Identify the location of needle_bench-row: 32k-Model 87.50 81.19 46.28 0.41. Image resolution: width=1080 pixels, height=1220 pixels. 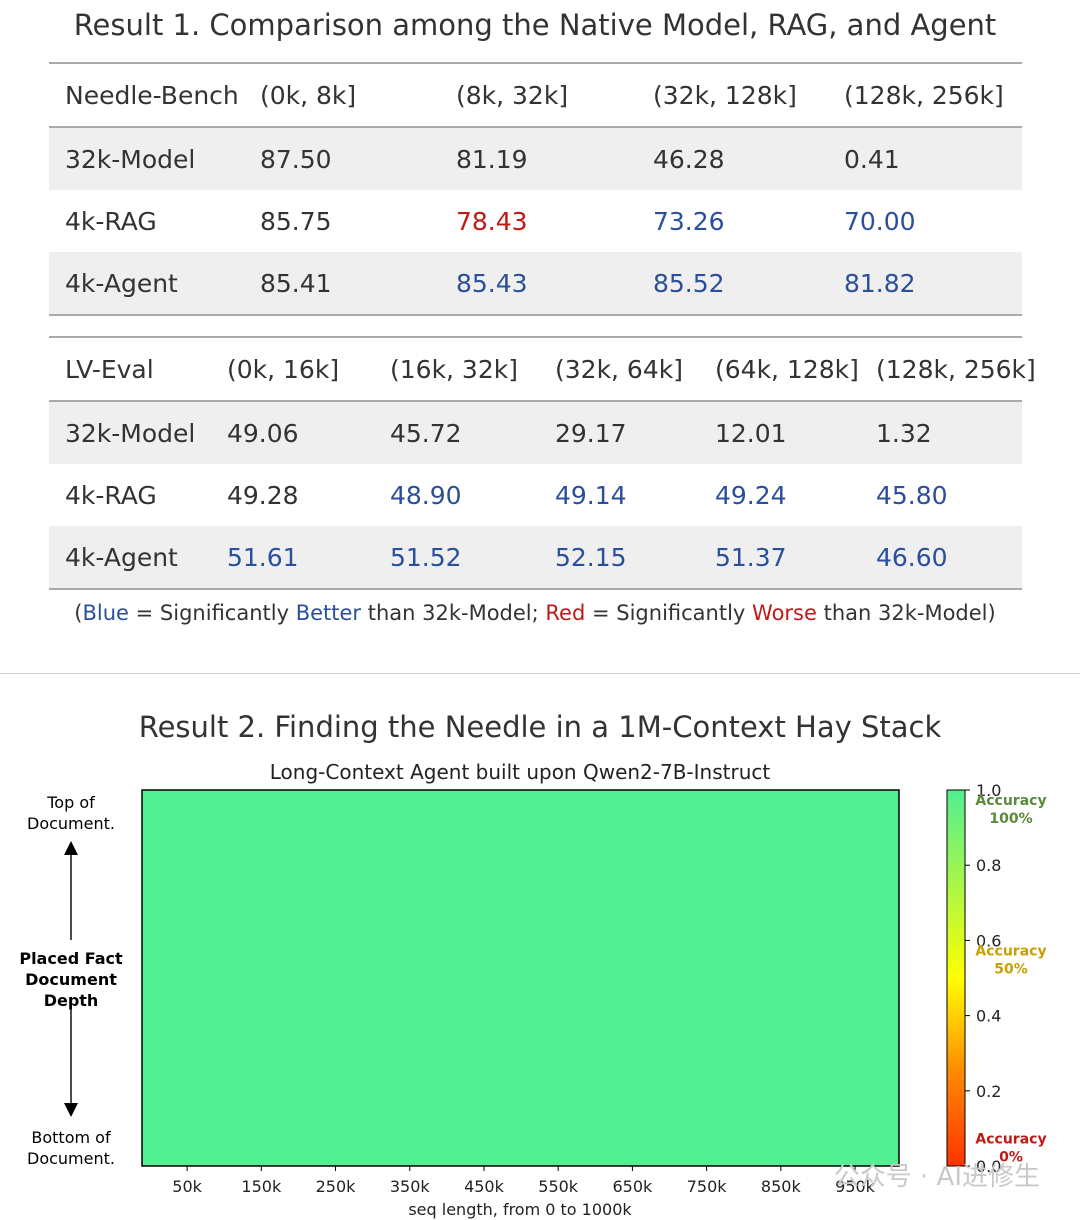
(535, 158).